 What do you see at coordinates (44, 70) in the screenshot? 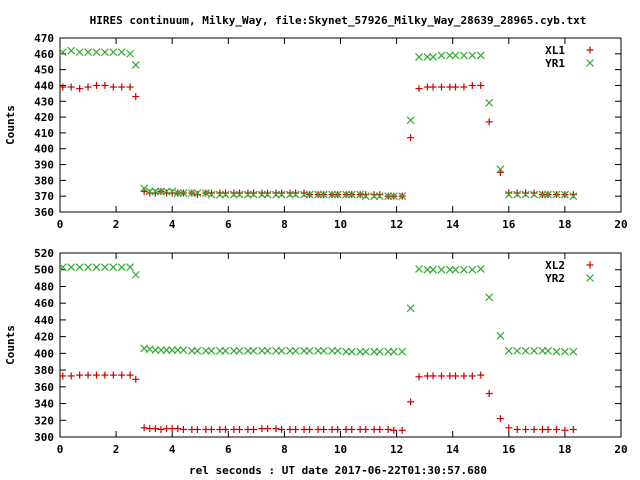
I see `top-y-tick-label: 450` at bounding box center [44, 70].